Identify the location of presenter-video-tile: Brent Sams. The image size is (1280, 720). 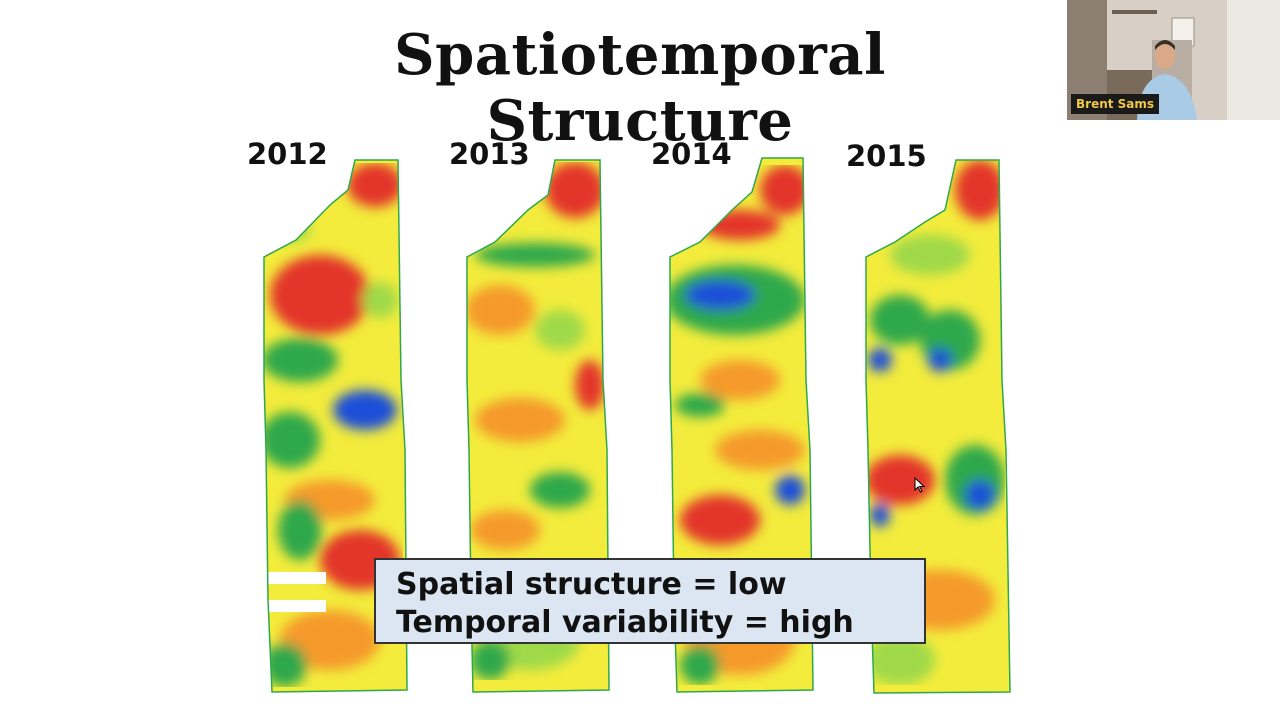
(1173, 60).